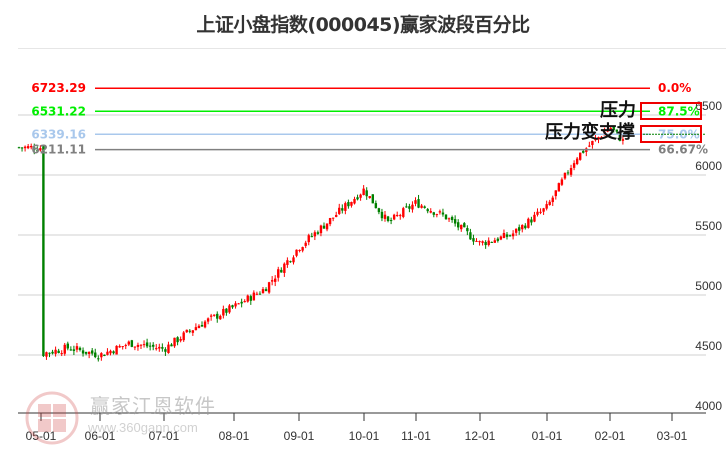  Describe the element at coordinates (299, 436) in the screenshot. I see `x-tick-label: 09-01` at that location.